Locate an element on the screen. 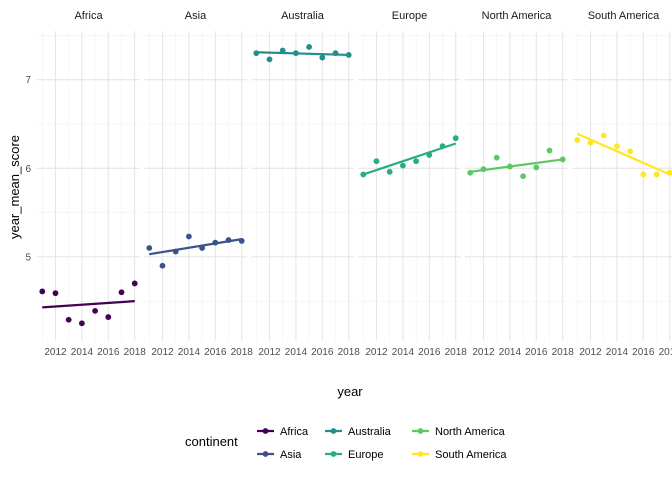 Image resolution: width=672 pixels, height=480 pixels. legend-label: Asia is located at coordinates (291, 455).